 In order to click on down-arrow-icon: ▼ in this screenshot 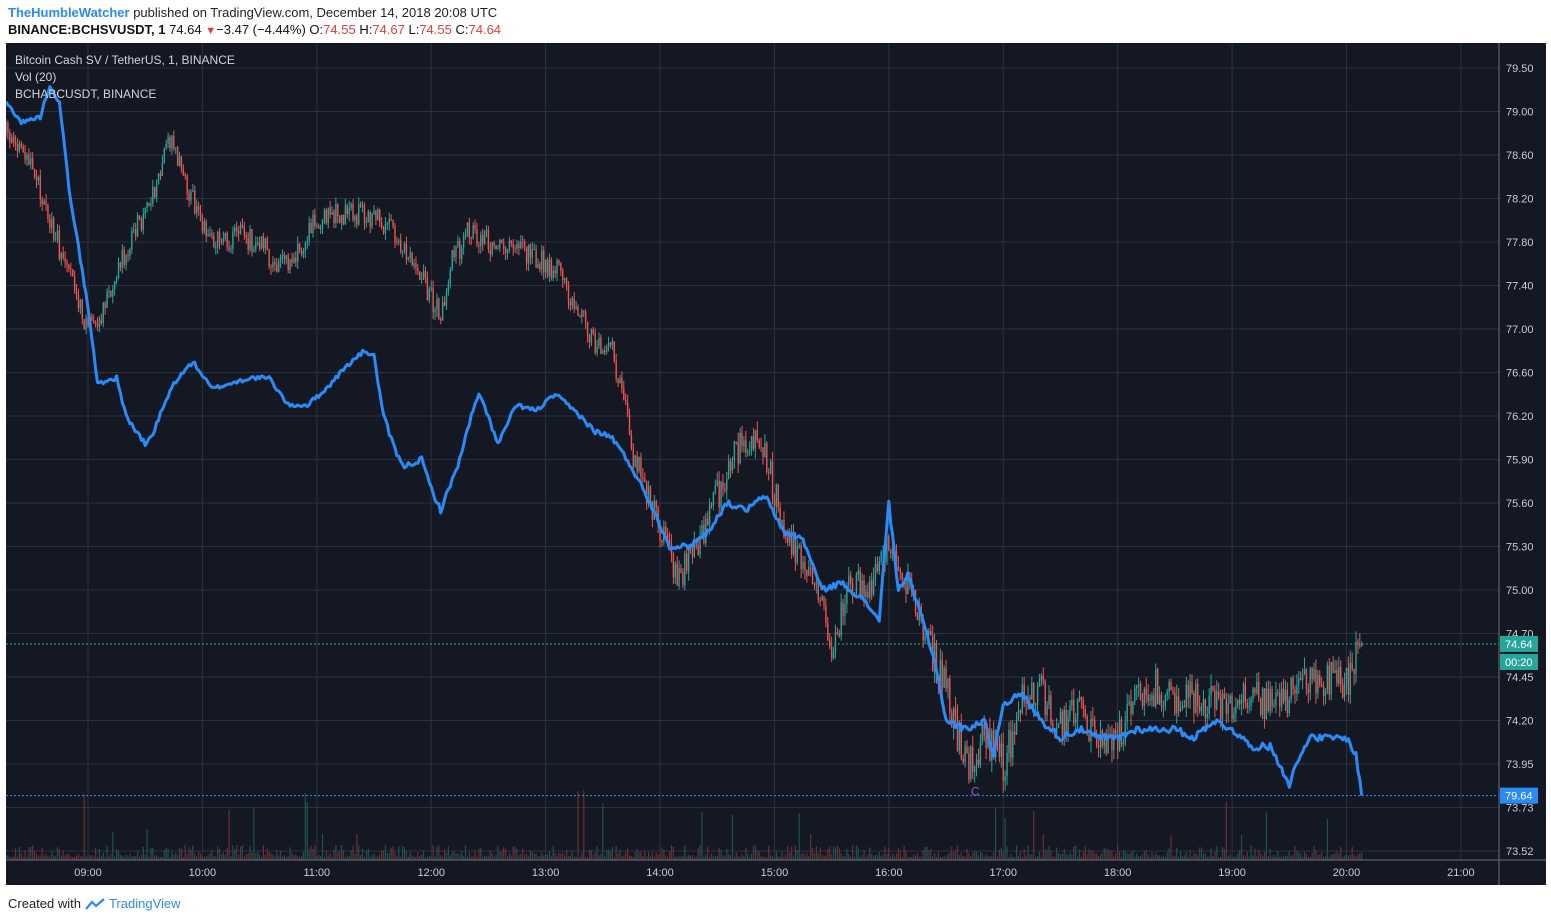, I will do `click(211, 31)`.